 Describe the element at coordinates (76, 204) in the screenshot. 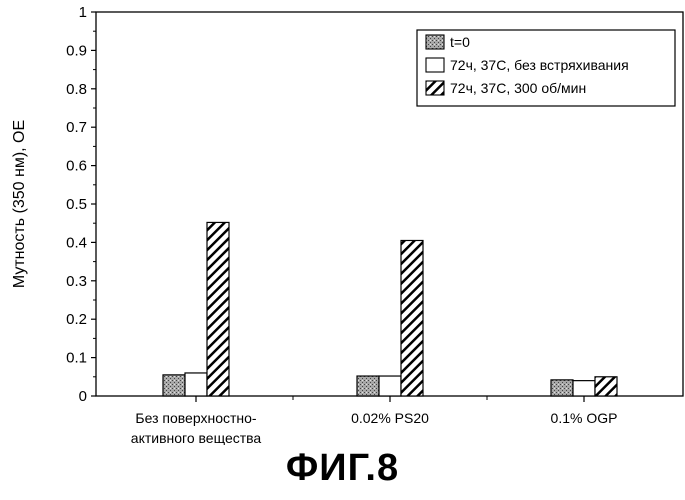

I see `y-tick-label: 0.5` at that location.